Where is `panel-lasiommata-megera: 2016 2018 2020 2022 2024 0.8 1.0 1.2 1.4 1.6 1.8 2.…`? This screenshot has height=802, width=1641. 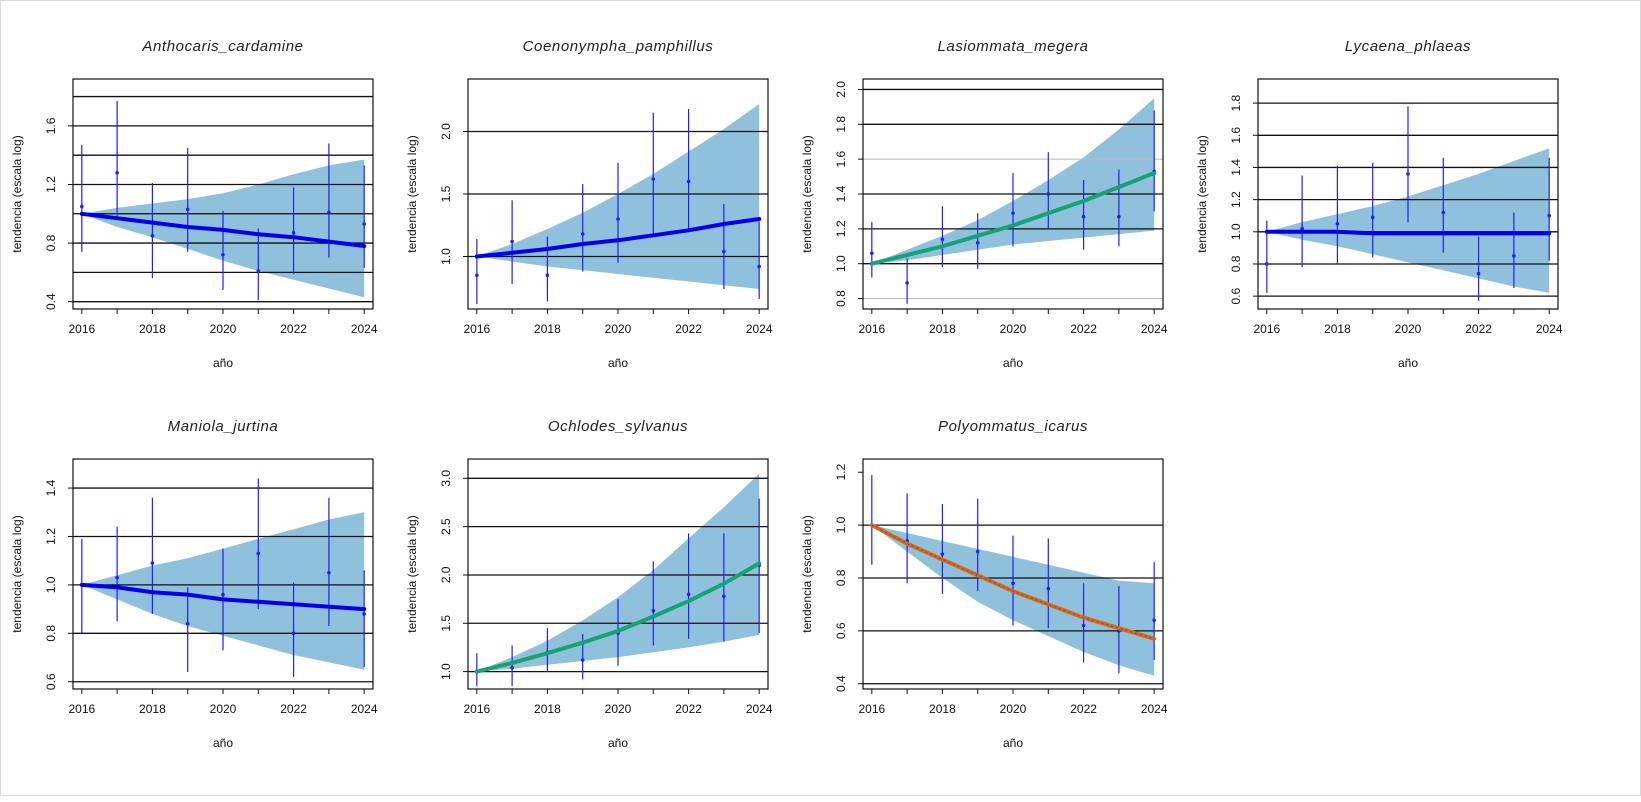 panel-lasiommata-megera: 2016 2018 2020 2022 2024 0.8 1.0 1.2 1.4 1.6 1.8 2.… is located at coordinates (984, 204).